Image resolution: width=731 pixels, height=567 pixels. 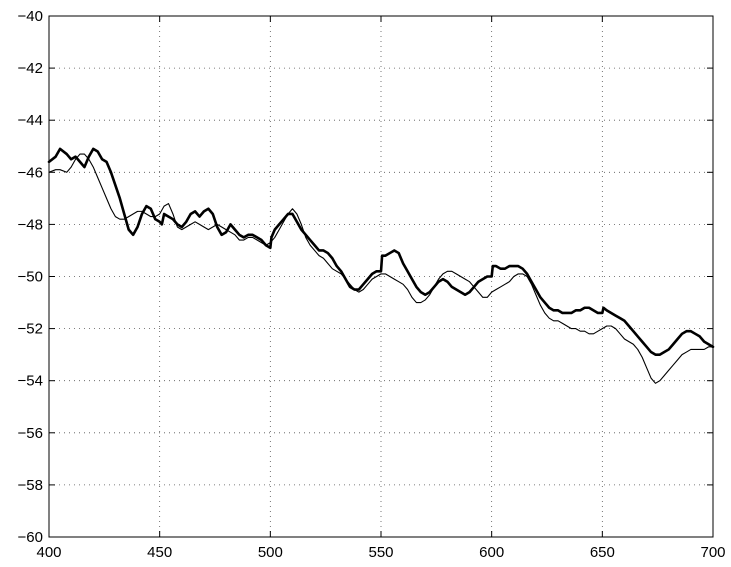 What do you see at coordinates (30, 329) in the screenshot?
I see `y-tick-label: −52` at bounding box center [30, 329].